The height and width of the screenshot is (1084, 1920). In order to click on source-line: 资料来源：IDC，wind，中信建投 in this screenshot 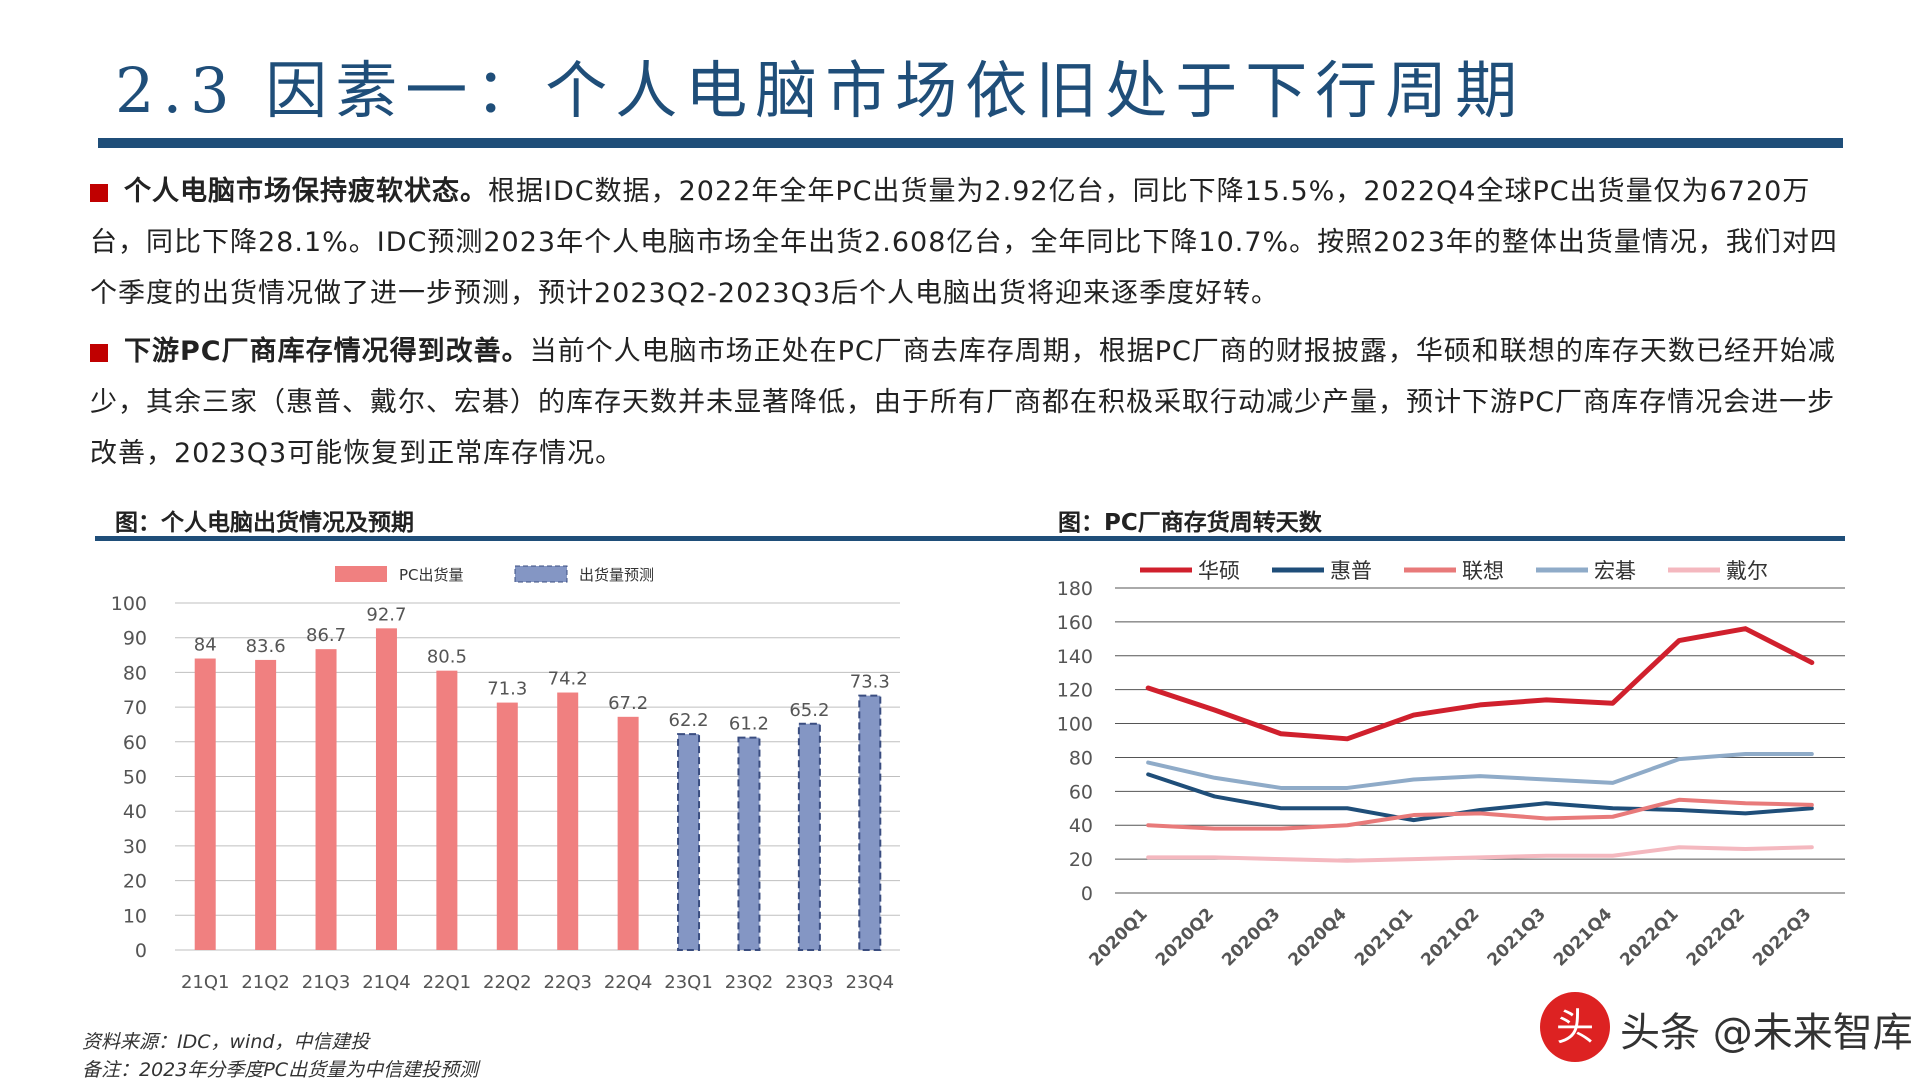, I will do `click(226, 1042)`.